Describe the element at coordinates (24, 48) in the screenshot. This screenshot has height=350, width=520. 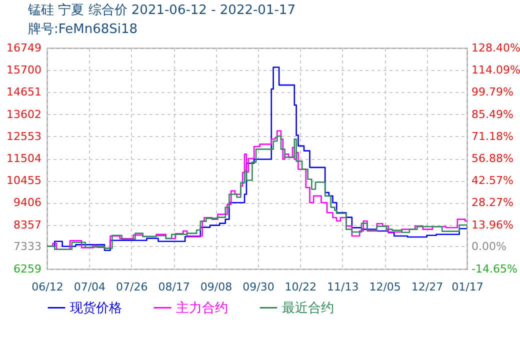
I see `y-tick-label: 16749` at that location.